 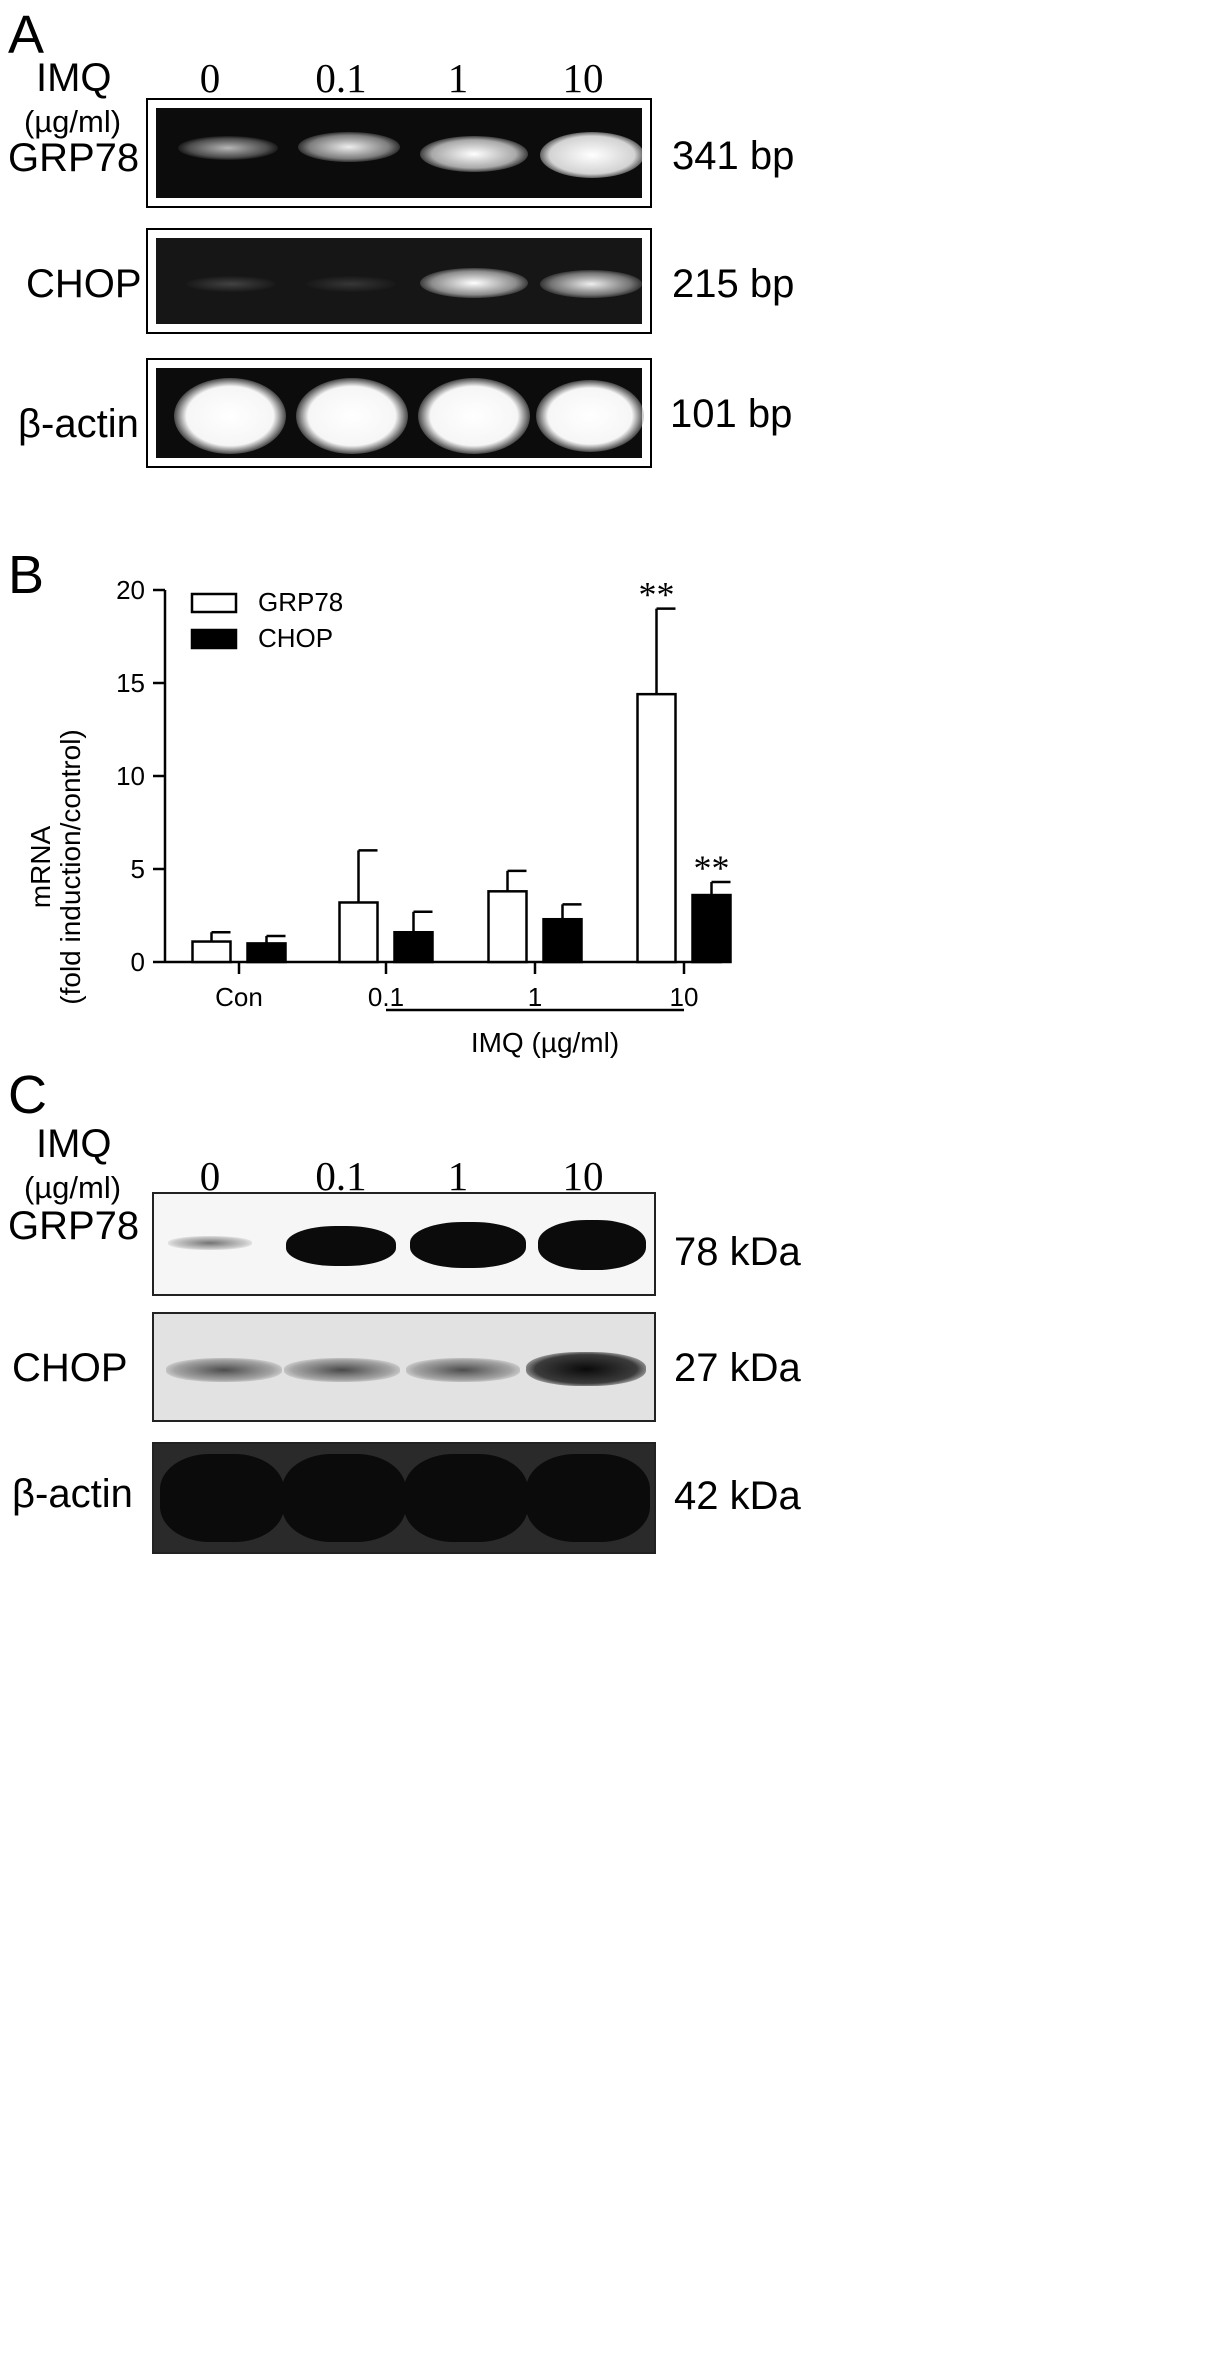 What do you see at coordinates (737, 1368) in the screenshot?
I see `panel-c-size-label: 27 kDa` at bounding box center [737, 1368].